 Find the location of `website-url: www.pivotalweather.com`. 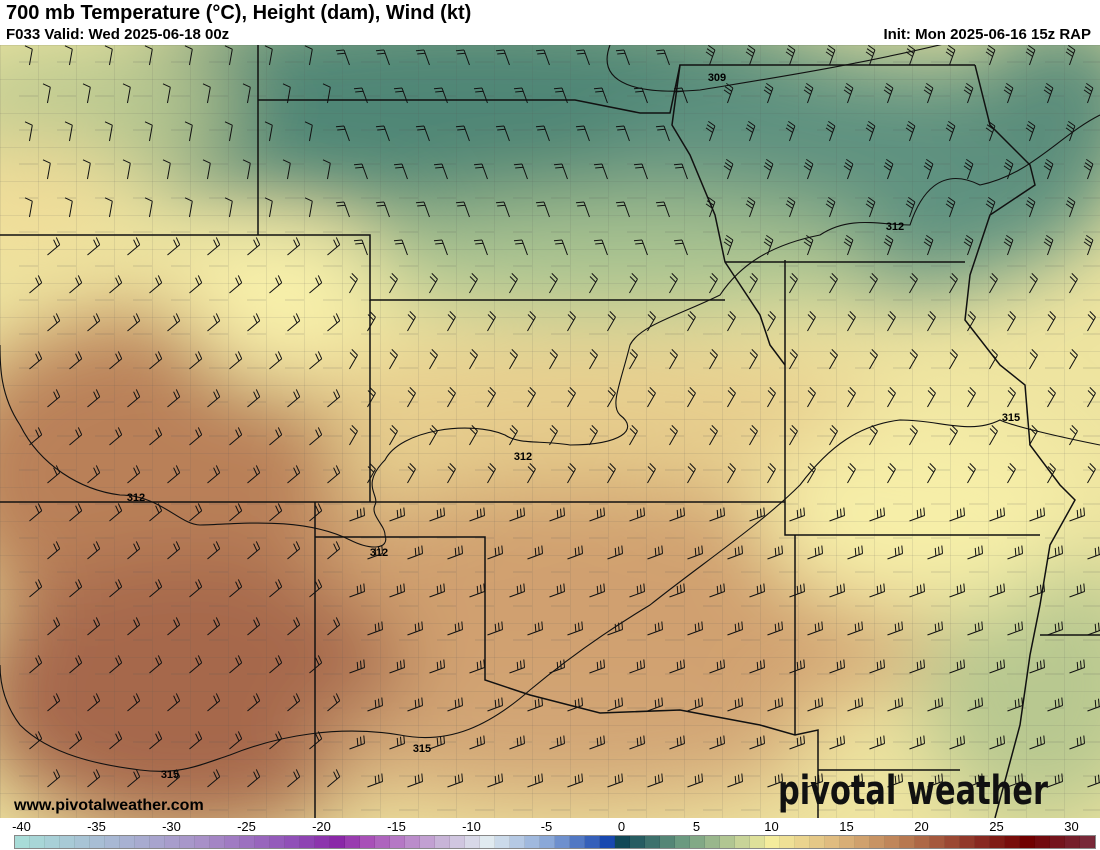

website-url: www.pivotalweather.com is located at coordinates (109, 805).